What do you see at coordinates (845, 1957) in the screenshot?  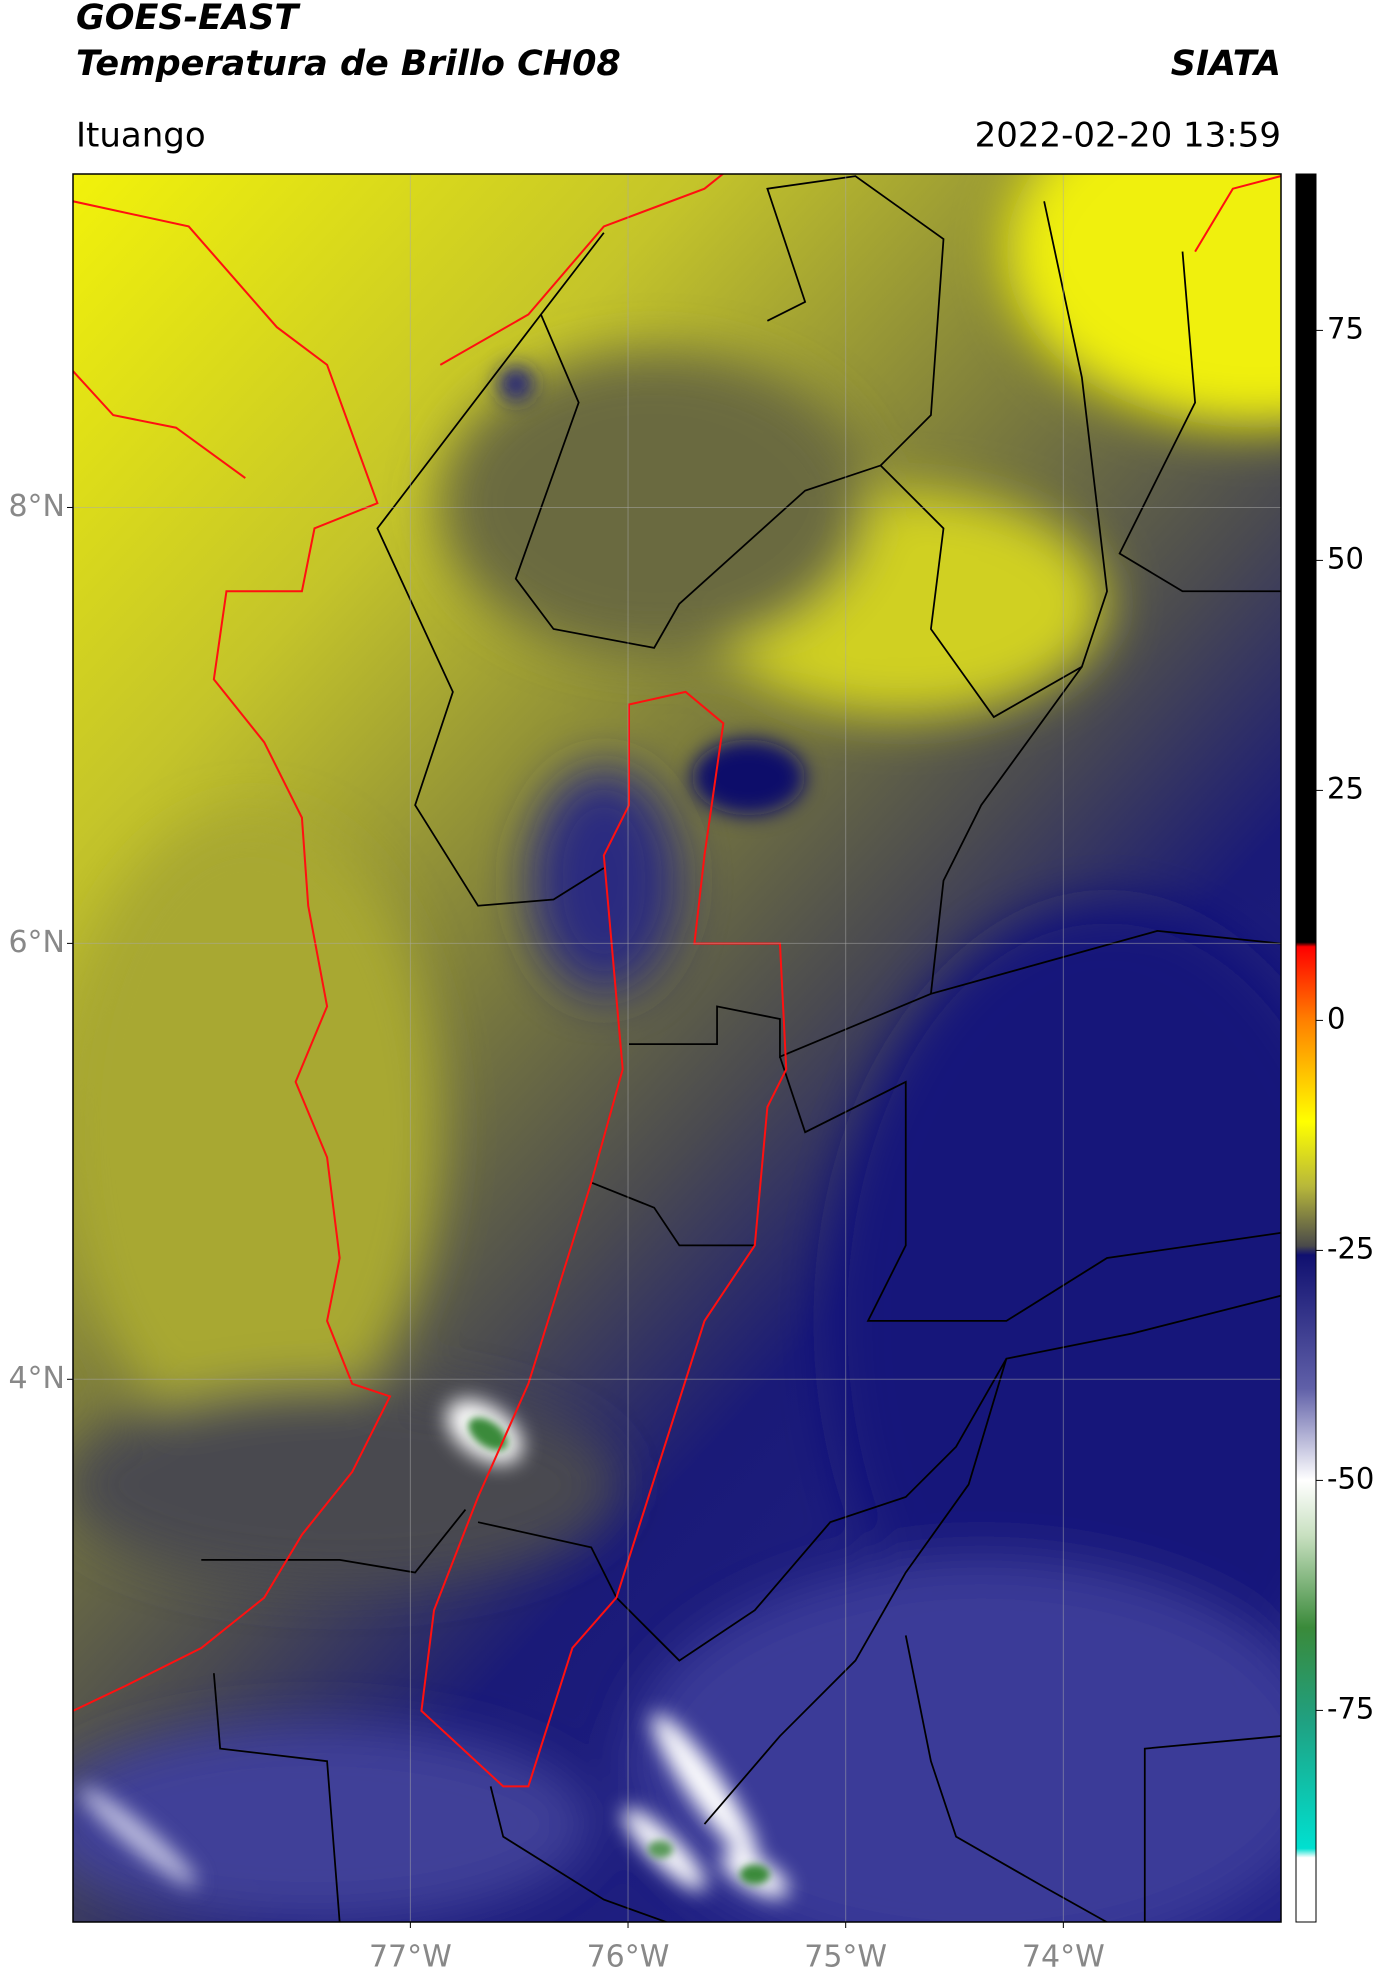 I see `x-tick-label: 75°W` at bounding box center [845, 1957].